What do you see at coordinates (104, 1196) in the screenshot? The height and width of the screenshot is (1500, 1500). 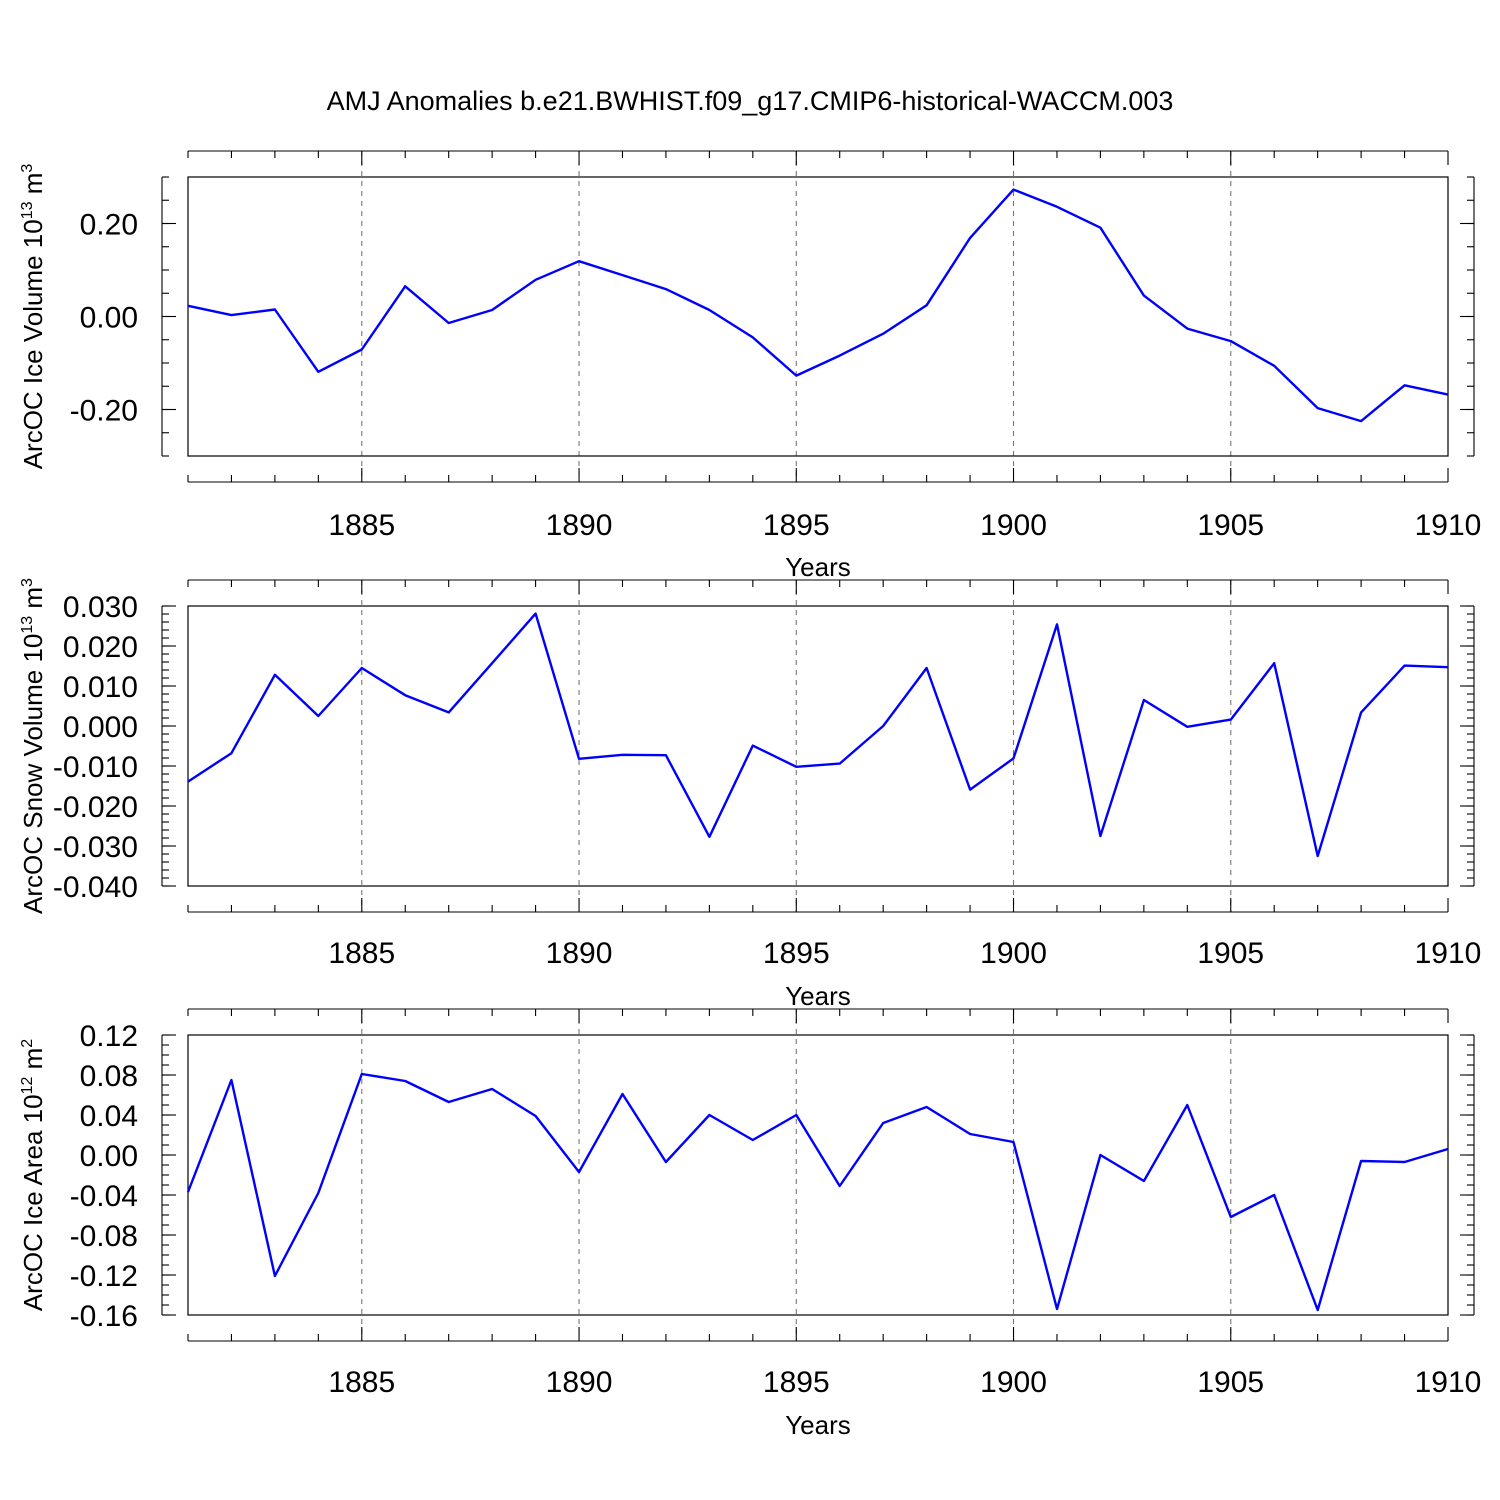 I see `y-tick-label: -0.04` at bounding box center [104, 1196].